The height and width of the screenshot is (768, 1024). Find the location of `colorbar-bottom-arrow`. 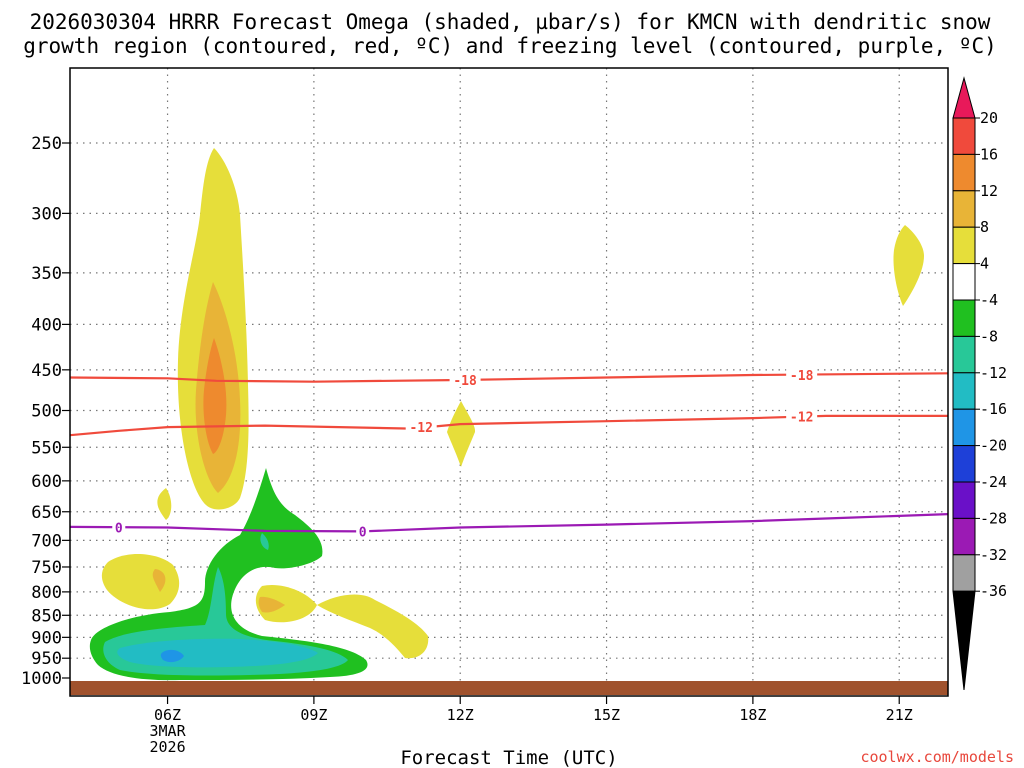

colorbar-bottom-arrow is located at coordinates (964, 640).